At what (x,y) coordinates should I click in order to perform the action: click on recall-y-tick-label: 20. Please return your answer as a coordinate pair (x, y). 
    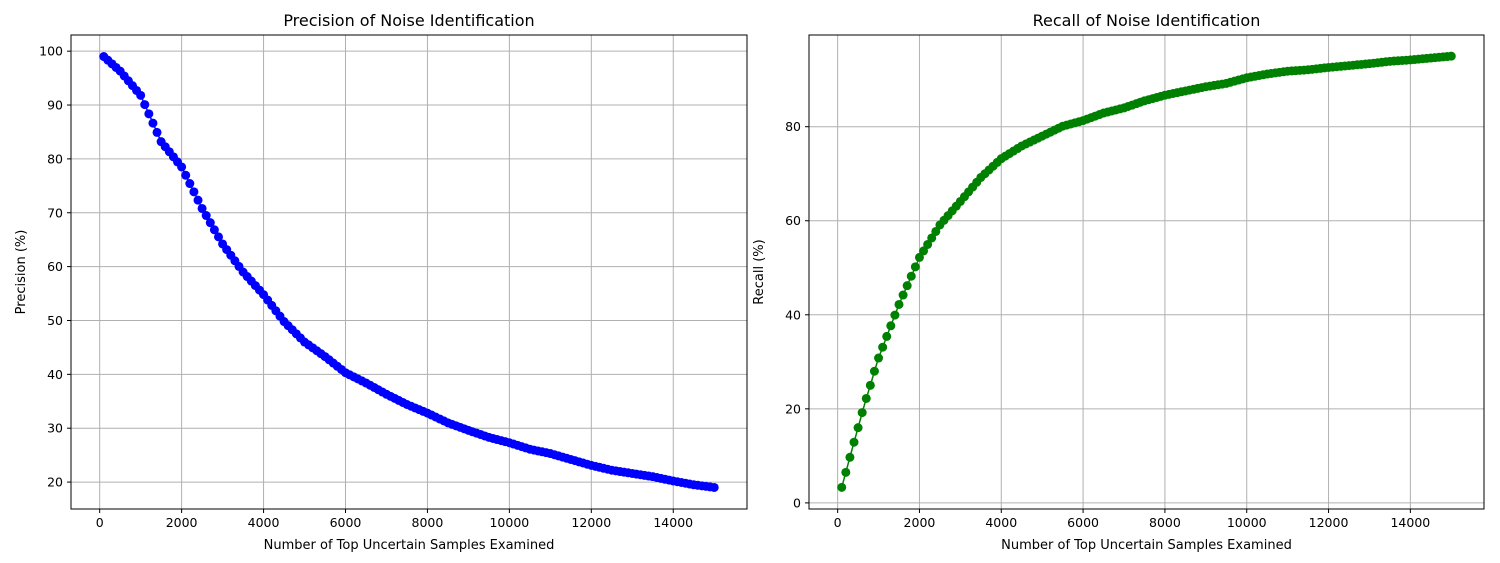
    Looking at the image, I should click on (793, 408).